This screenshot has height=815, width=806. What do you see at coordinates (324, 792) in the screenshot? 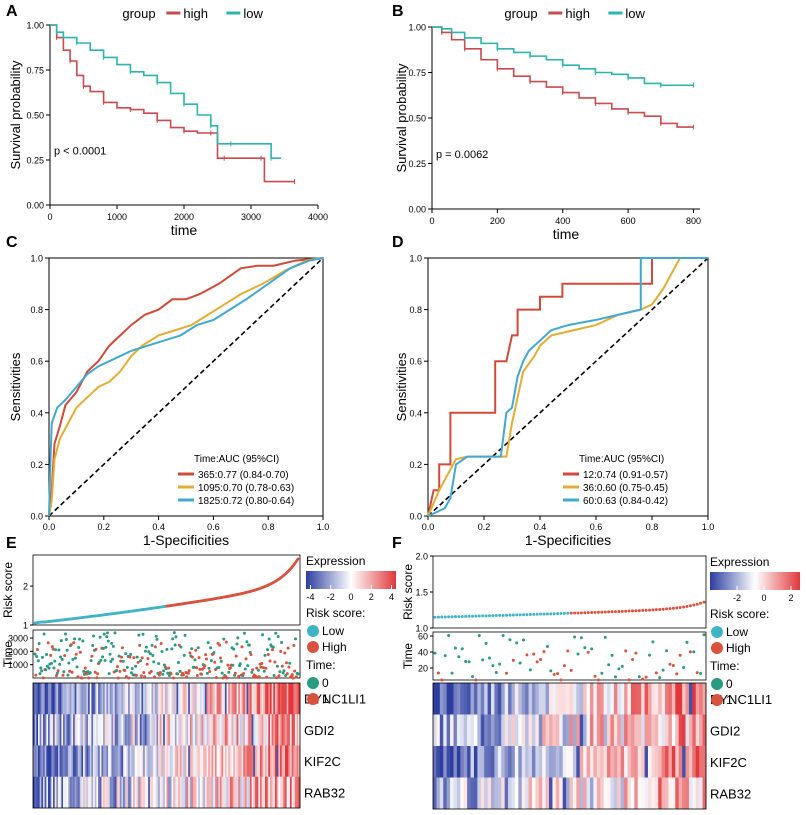
I see `gene-label: RAB32` at bounding box center [324, 792].